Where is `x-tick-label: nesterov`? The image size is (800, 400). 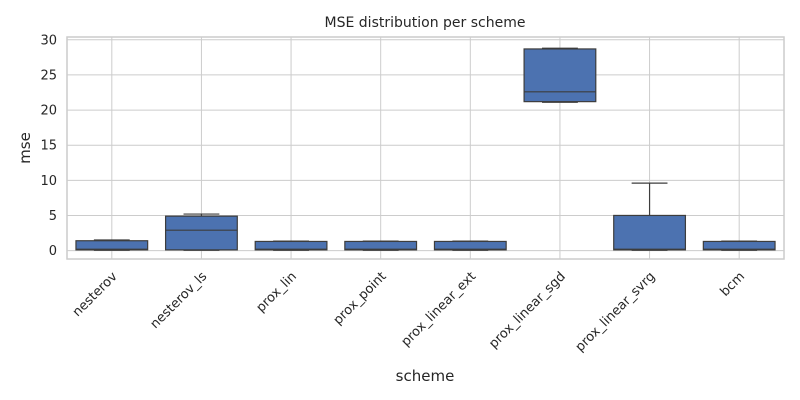 x-tick-label: nesterov is located at coordinates (95, 294).